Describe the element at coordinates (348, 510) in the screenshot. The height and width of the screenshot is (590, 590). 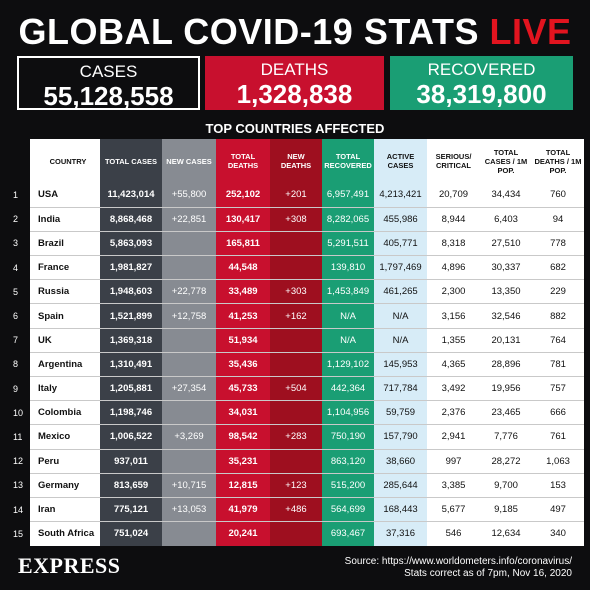
I see `row-total-recovered: 564,699` at that location.